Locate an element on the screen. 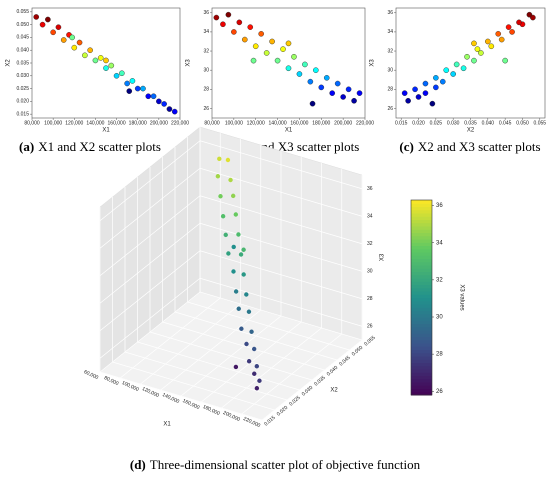 This screenshot has width=550, height=489. z-tick-label: 30 is located at coordinates (370, 272).